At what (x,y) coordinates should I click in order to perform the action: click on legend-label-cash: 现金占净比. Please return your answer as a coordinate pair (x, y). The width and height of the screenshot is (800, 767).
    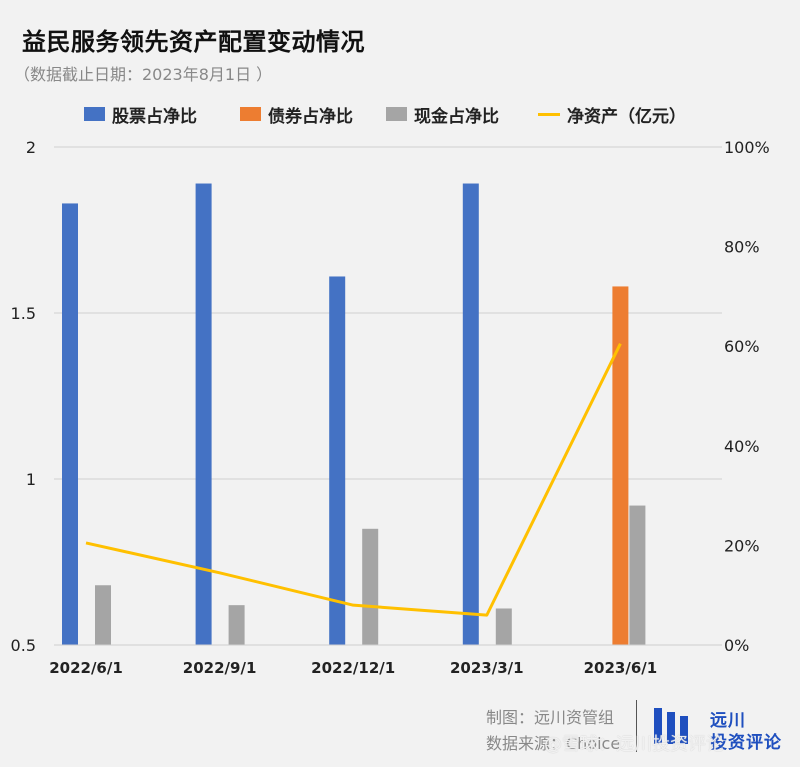
    Looking at the image, I should click on (456, 116).